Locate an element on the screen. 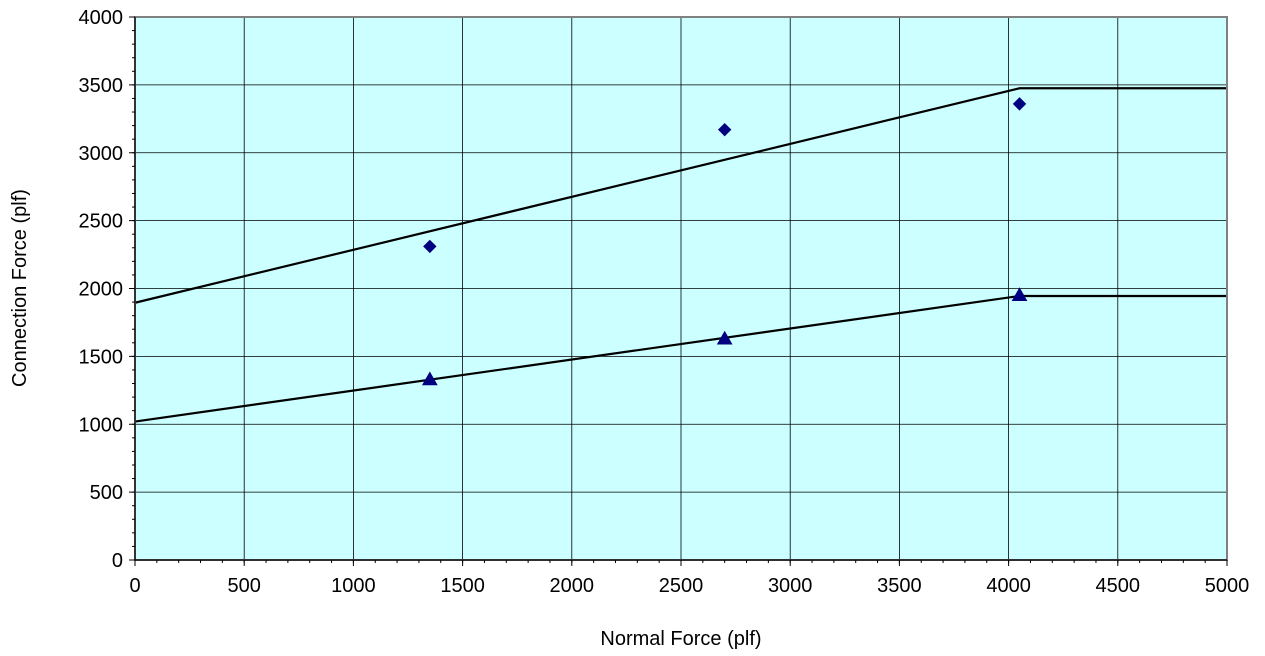 The width and height of the screenshot is (1265, 656). y-tick-label: 0 is located at coordinates (117, 561).